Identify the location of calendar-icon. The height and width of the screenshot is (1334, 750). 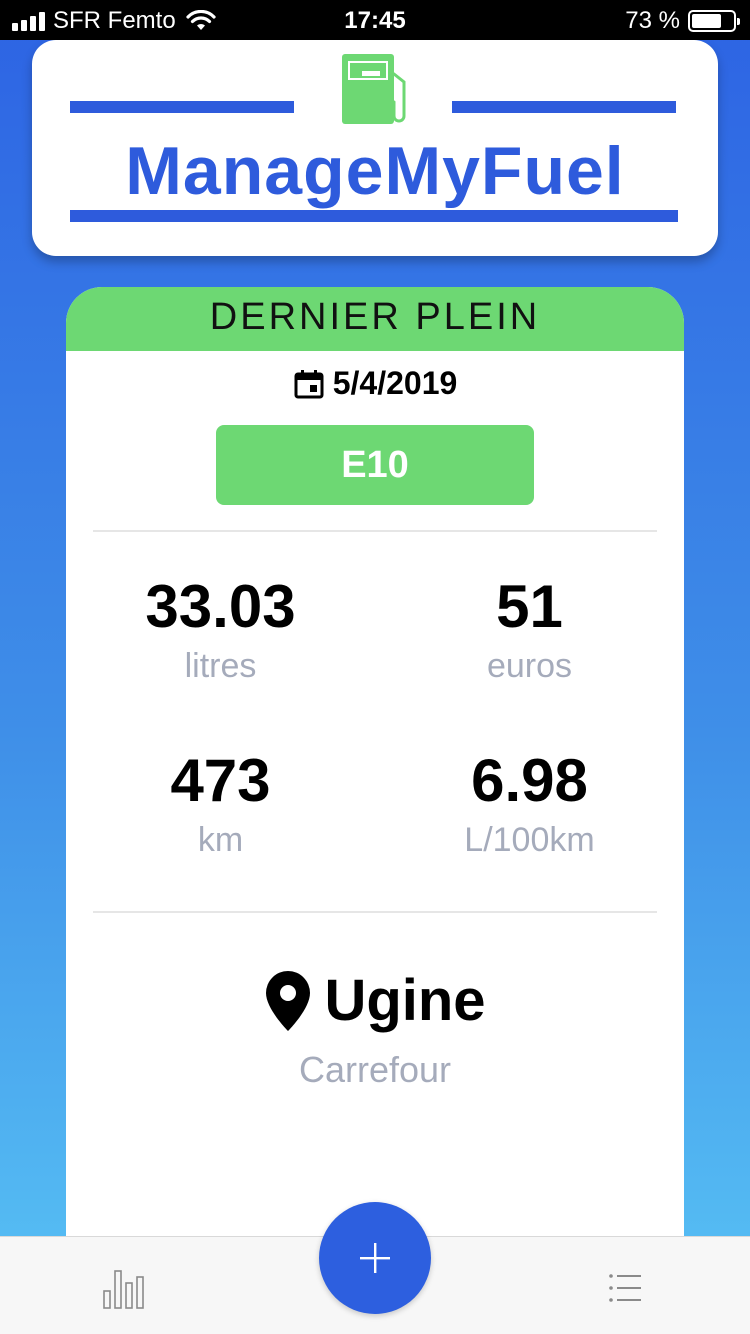
(309, 383).